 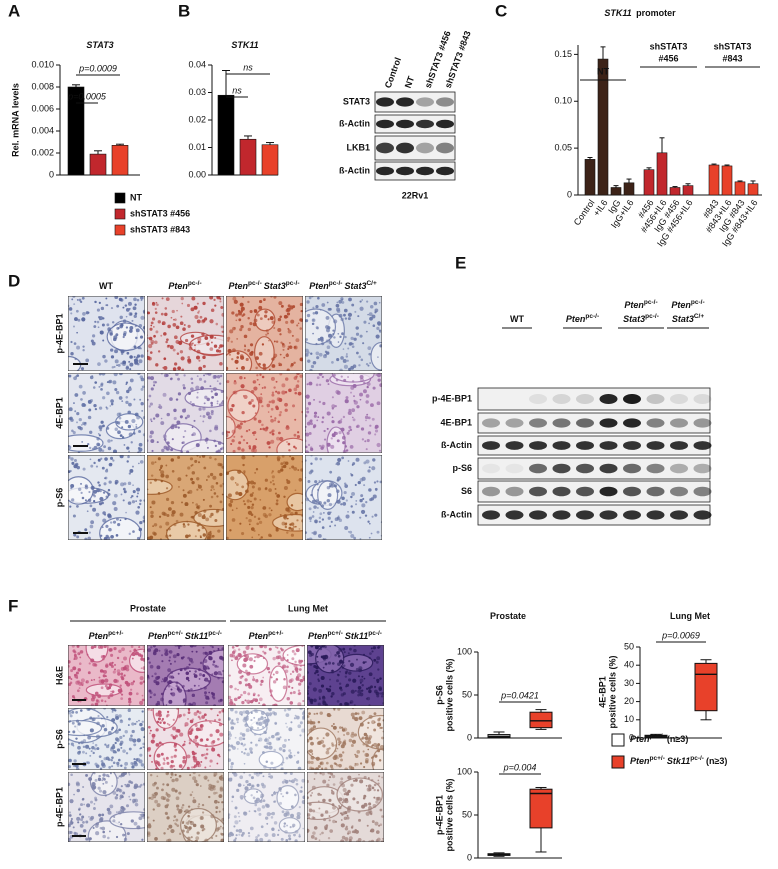 I want to click on chart-title: STAT3, so click(x=99, y=45).